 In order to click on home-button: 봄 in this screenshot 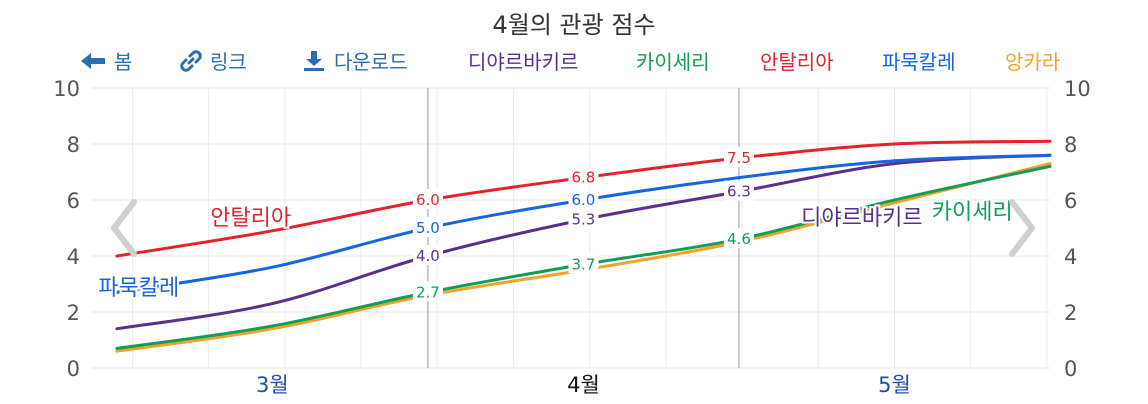, I will do `click(106, 60)`.